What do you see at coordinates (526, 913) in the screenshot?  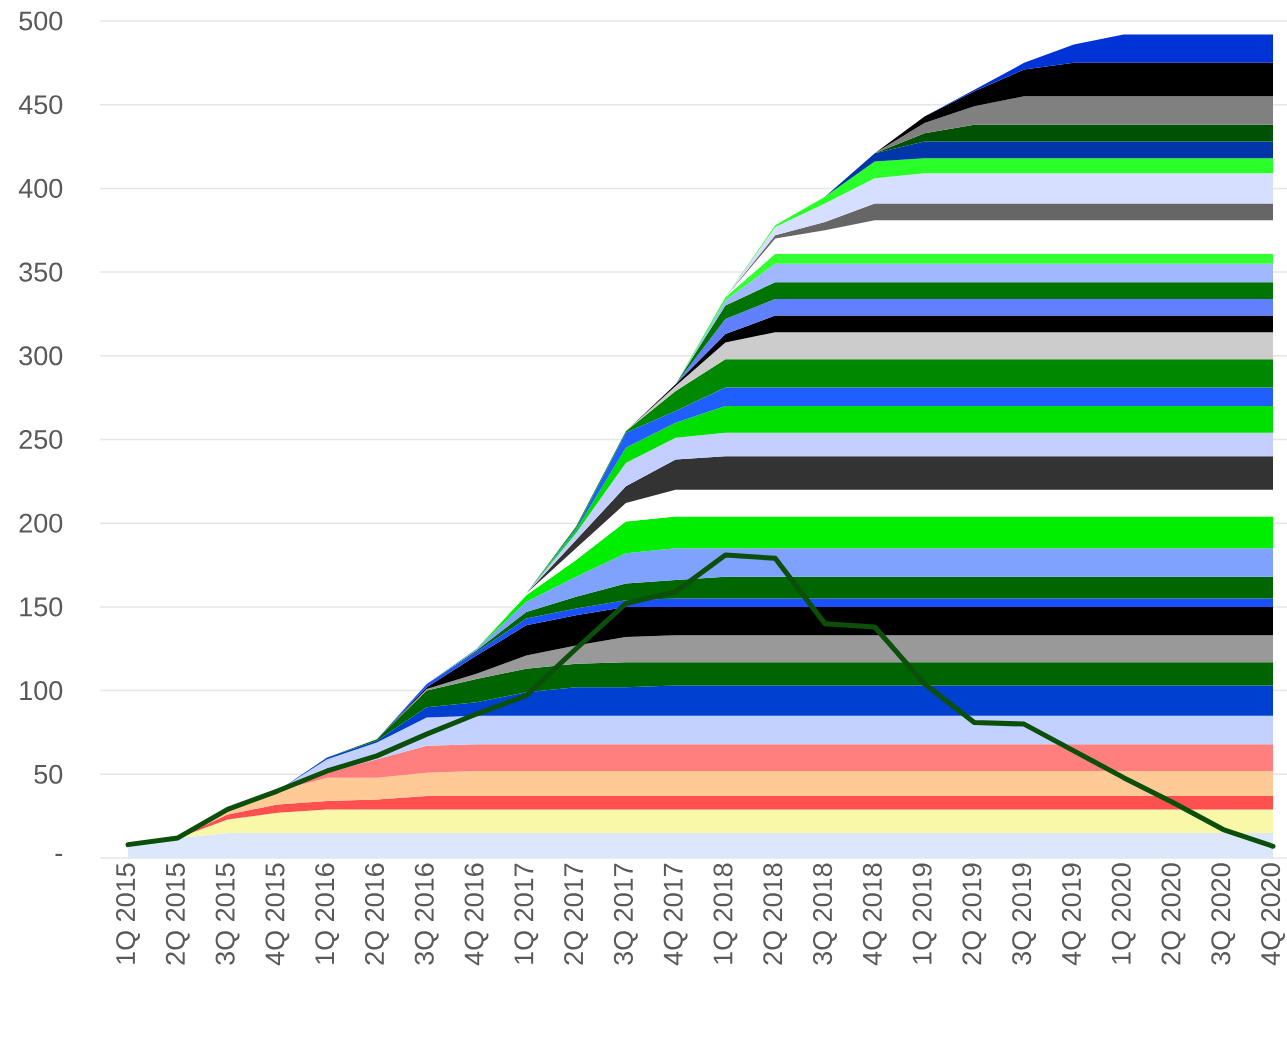 I see `x-tick-label: 1Q 2017` at bounding box center [526, 913].